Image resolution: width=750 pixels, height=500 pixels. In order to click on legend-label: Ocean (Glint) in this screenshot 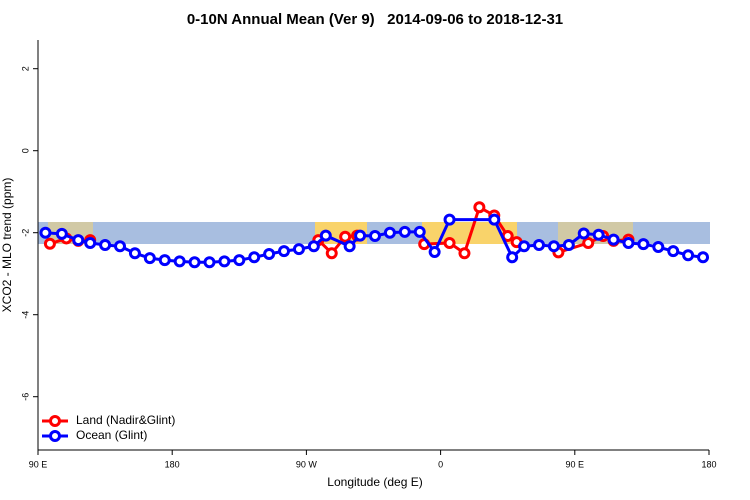, I will do `click(111, 435)`.